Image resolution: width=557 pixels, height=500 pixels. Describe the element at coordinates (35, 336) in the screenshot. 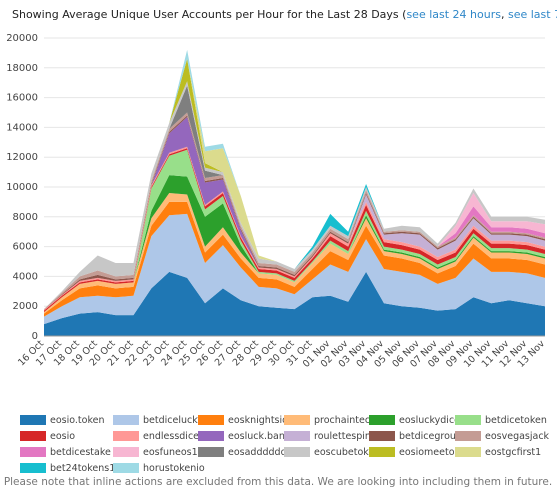

I see `y-tick-label: 0` at that location.